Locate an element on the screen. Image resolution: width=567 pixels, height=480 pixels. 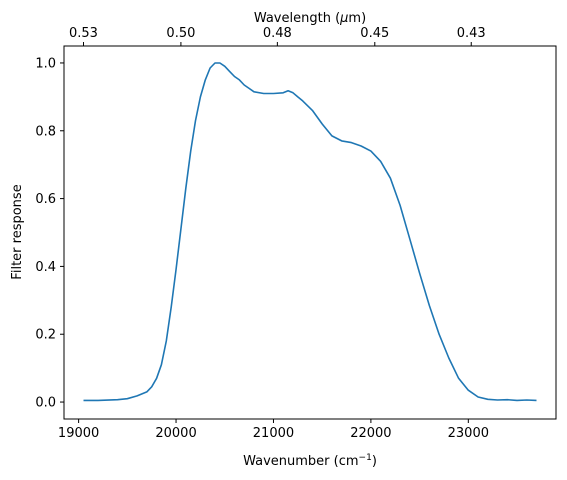
x-tick-label: 20000 is located at coordinates (175, 433).